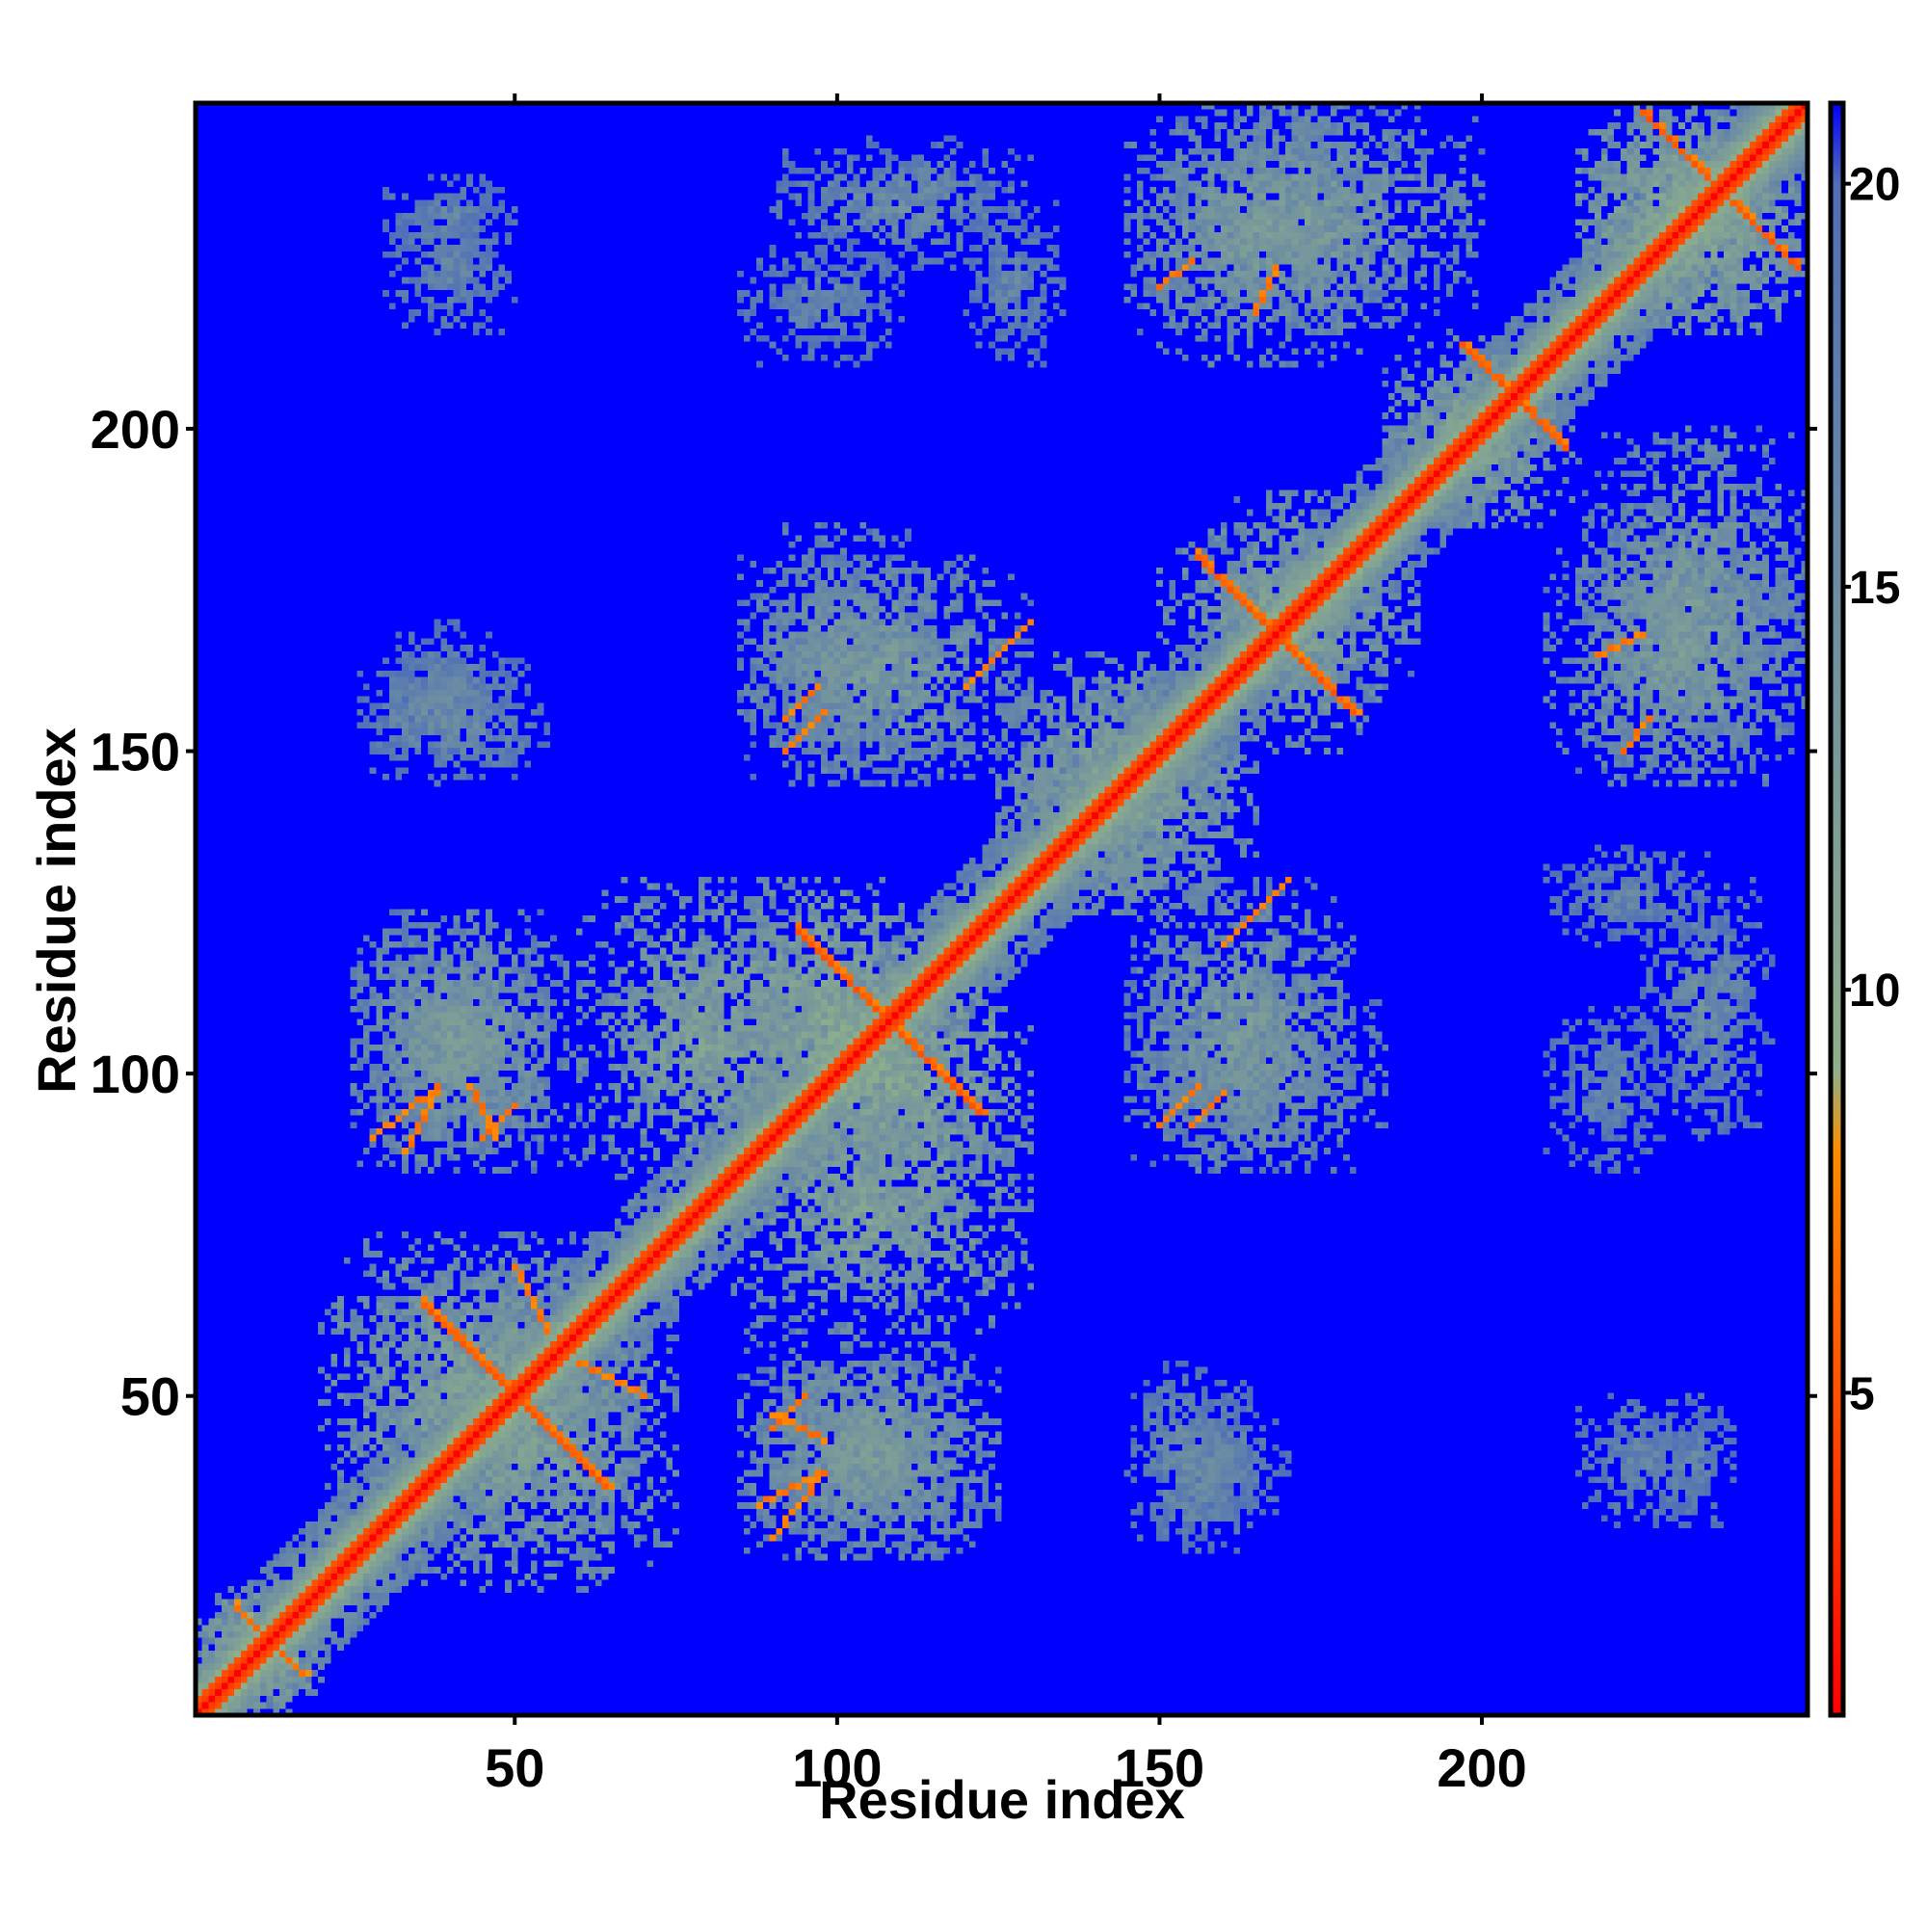 The image size is (1927, 1932). Describe the element at coordinates (136, 429) in the screenshot. I see `y-tick-label: 200` at that location.